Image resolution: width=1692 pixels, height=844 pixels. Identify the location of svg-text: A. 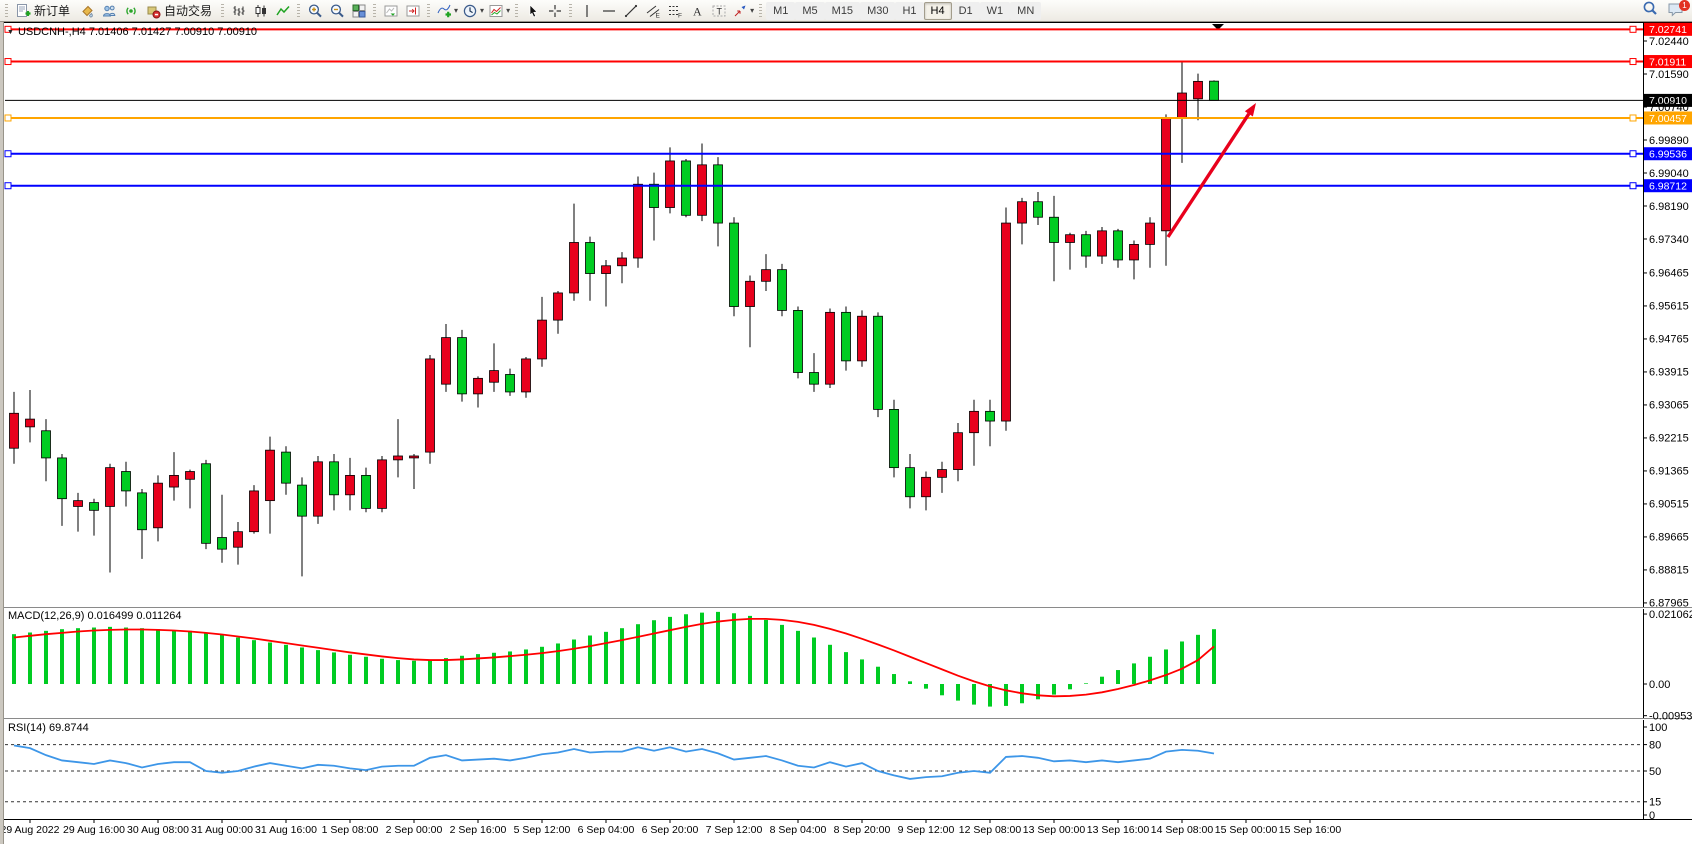
(697, 11).